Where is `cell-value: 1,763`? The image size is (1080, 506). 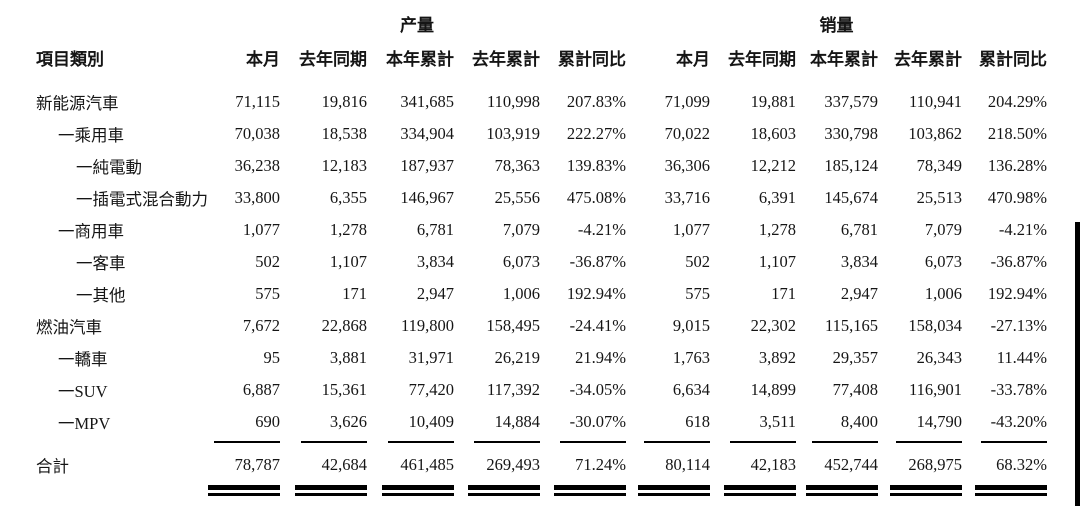
cell-value: 1,763 is located at coordinates (691, 357).